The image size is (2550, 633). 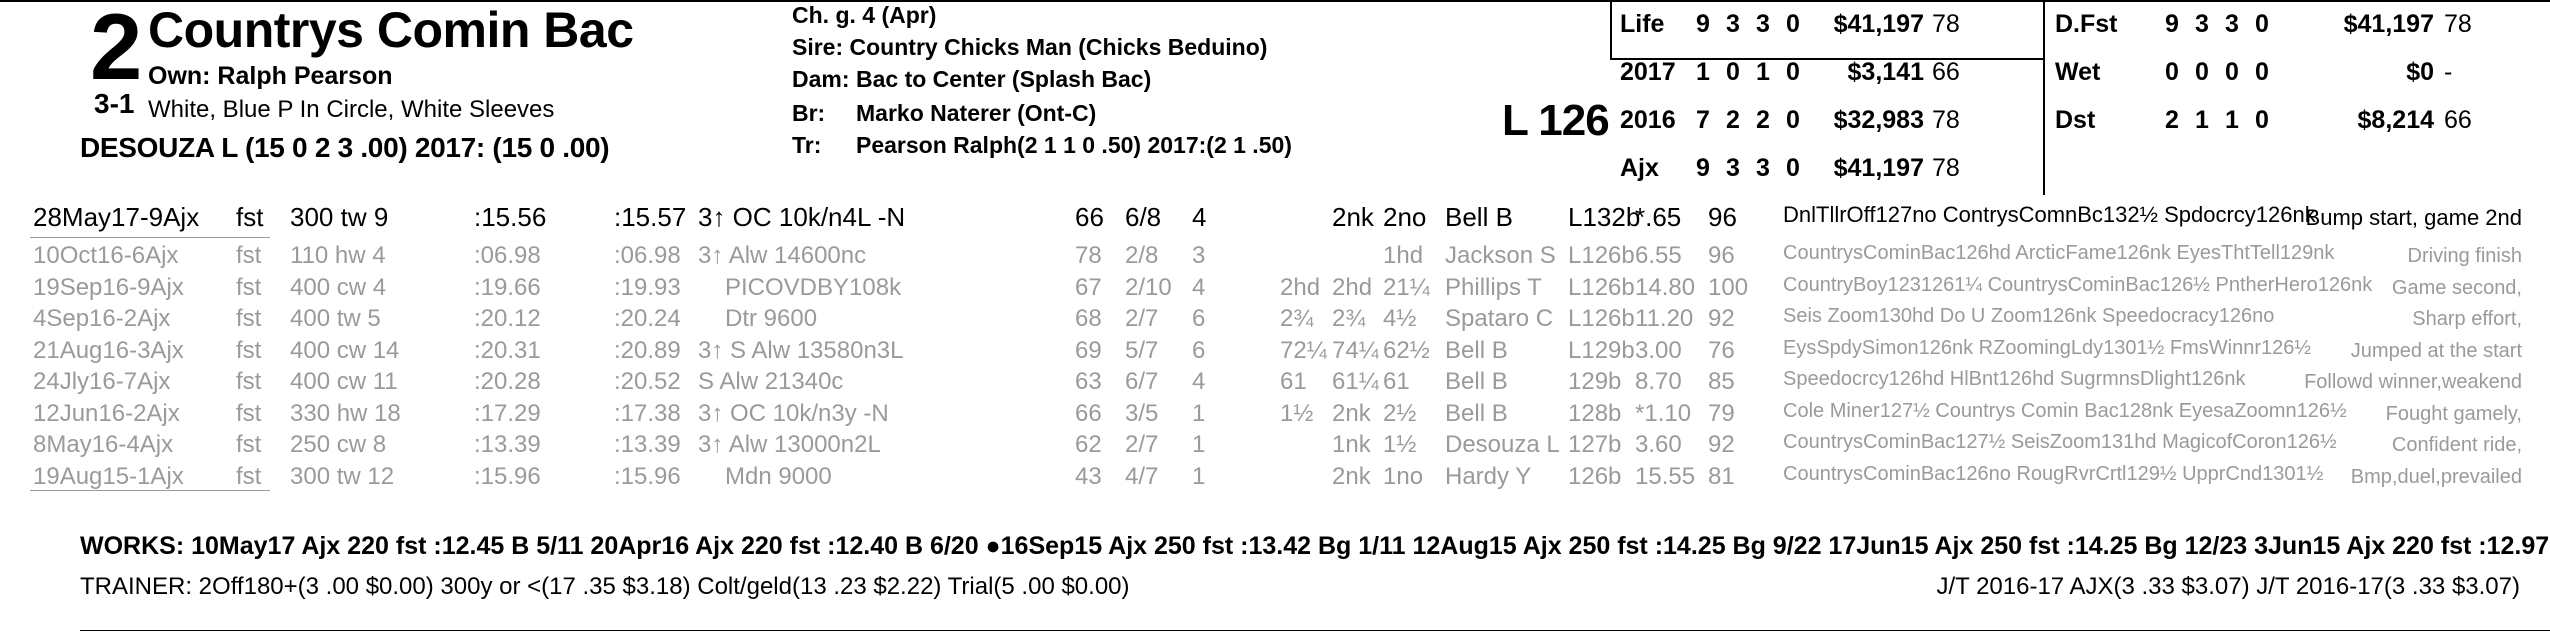 What do you see at coordinates (2232, 120) in the screenshot?
I see `stats-p: 1` at bounding box center [2232, 120].